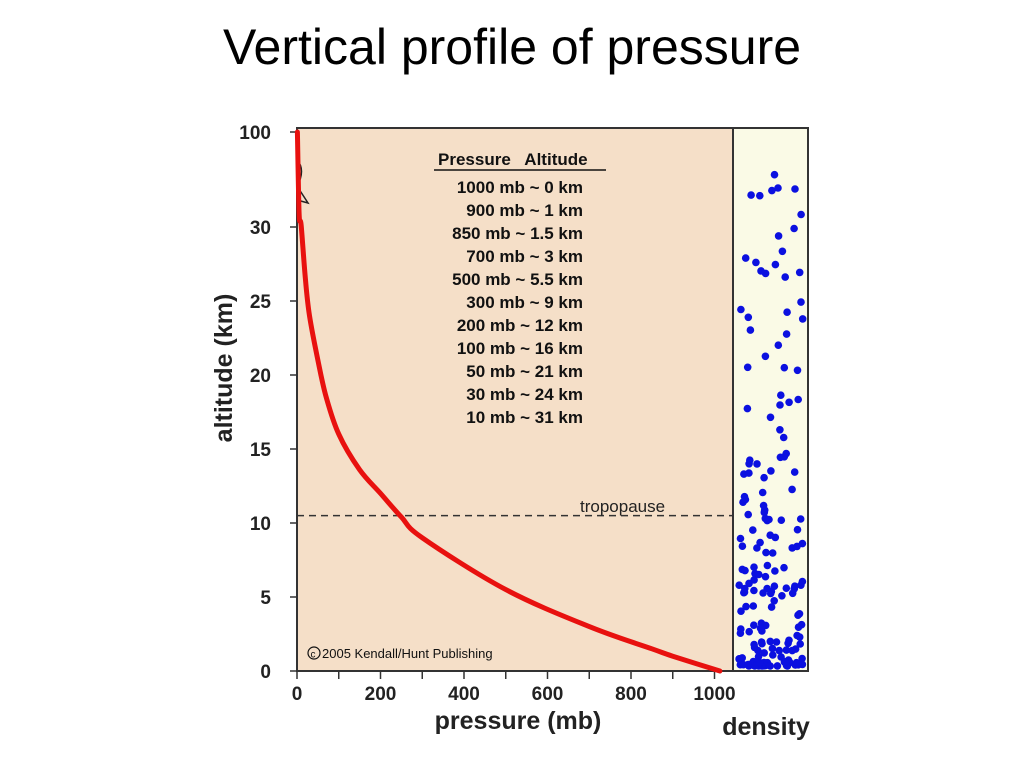 The height and width of the screenshot is (768, 1024). I want to click on x-tick-label: 0, so click(297, 694).